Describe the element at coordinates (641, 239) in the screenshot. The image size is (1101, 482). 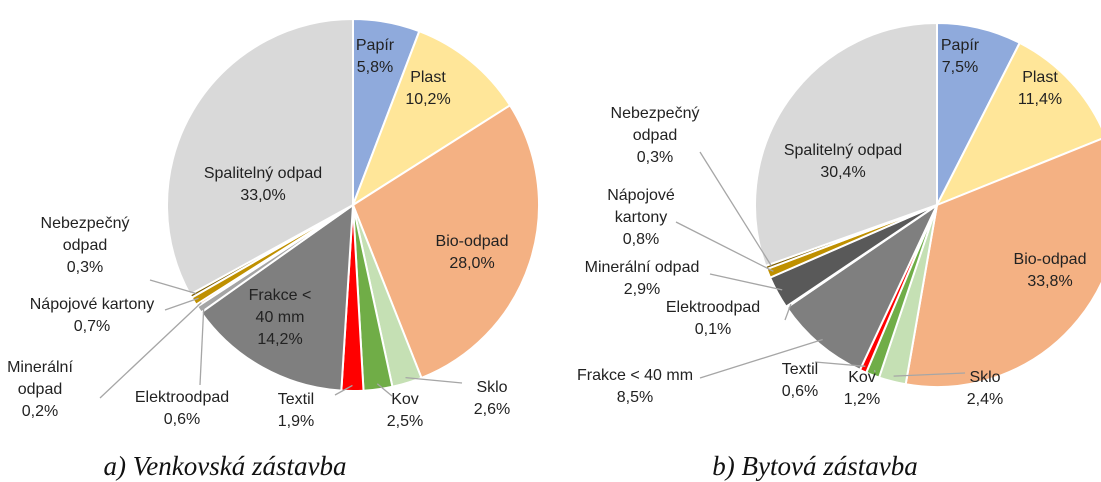
I see `slice-value-label: 0,8%` at that location.